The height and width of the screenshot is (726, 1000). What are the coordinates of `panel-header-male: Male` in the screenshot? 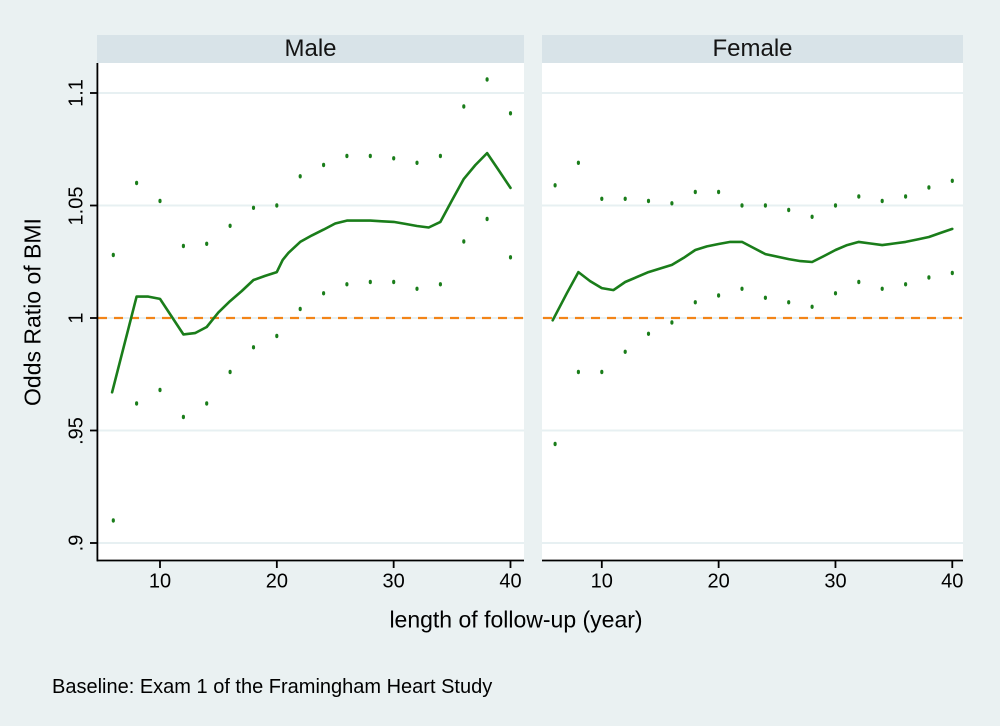 It's located at (310, 49).